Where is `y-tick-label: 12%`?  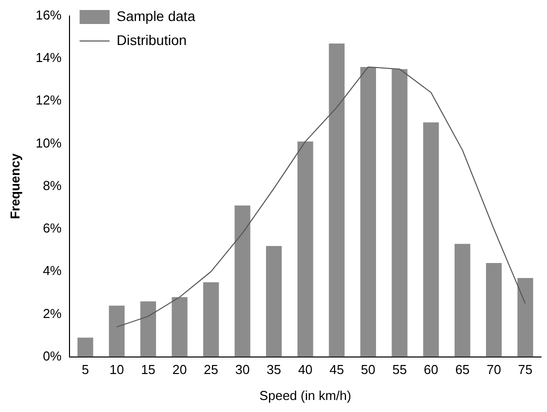 y-tick-label: 12% is located at coordinates (49, 100).